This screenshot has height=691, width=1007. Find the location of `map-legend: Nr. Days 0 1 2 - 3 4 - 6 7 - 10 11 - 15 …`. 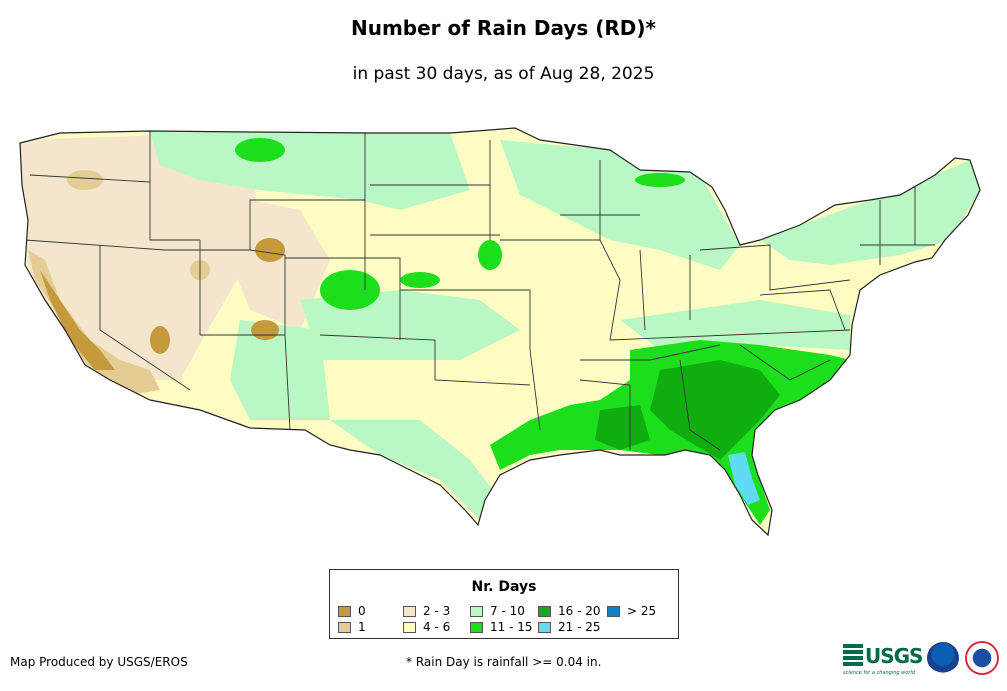

map-legend: Nr. Days 0 1 2 - 3 4 - 6 7 - 10 11 - 15 … is located at coordinates (504, 604).